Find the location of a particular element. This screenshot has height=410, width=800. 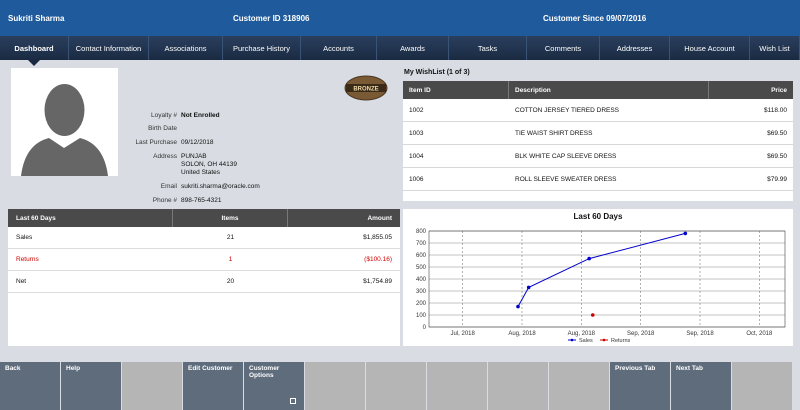

help-button: Help is located at coordinates (91, 386).